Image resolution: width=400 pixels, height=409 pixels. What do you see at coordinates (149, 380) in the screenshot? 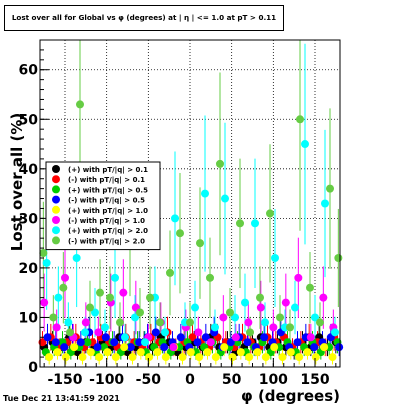
I see `x-tick-label: -50` at bounding box center [149, 380].